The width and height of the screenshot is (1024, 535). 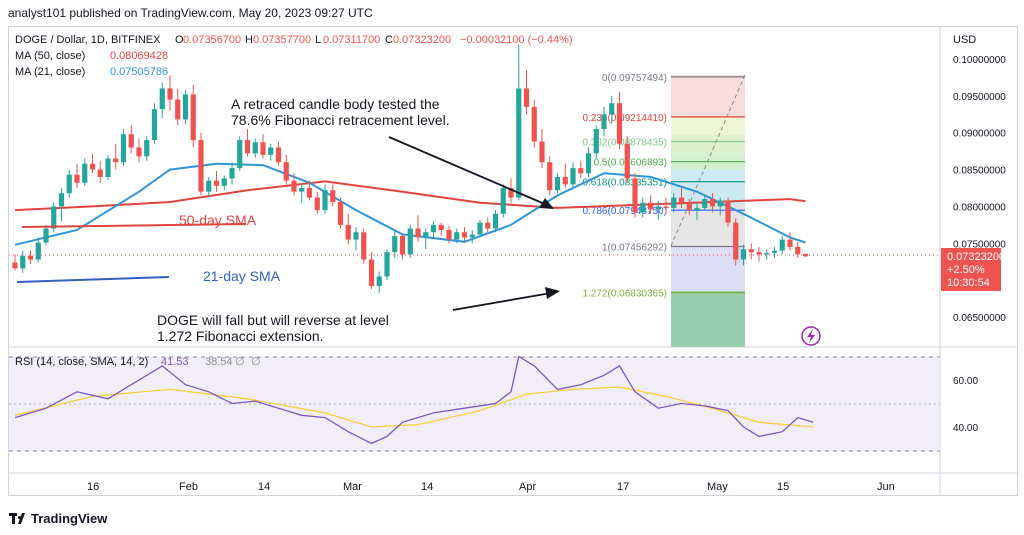 I want to click on sma21-label-line, so click(x=93, y=279).